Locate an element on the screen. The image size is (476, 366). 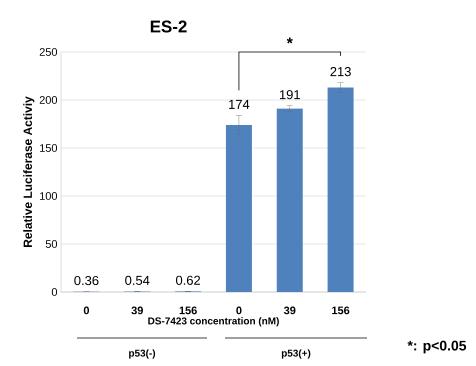
y-axis-title: Relative Luciferase Activiy is located at coordinates (28, 171).